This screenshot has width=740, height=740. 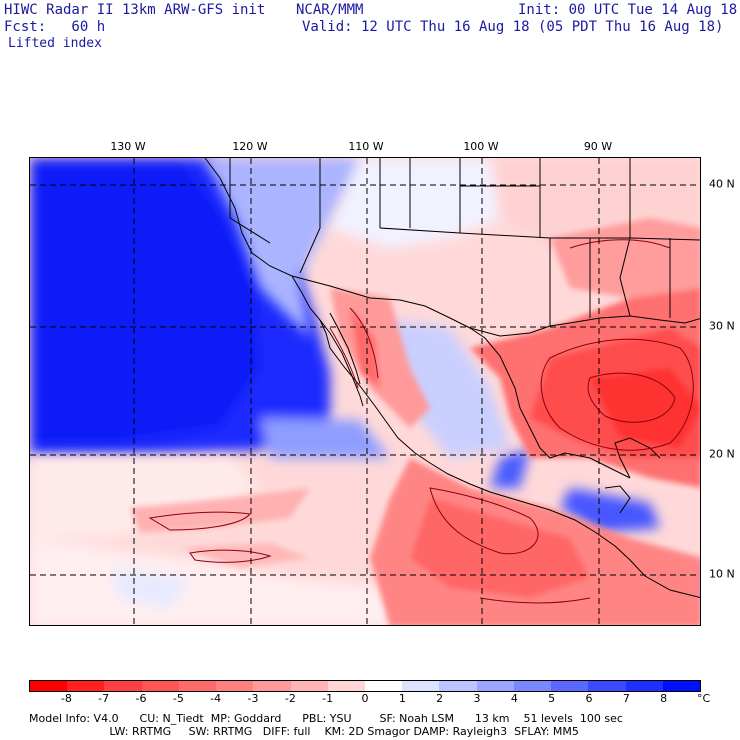 I want to click on lon-label-120w: 120 W, so click(x=250, y=146).